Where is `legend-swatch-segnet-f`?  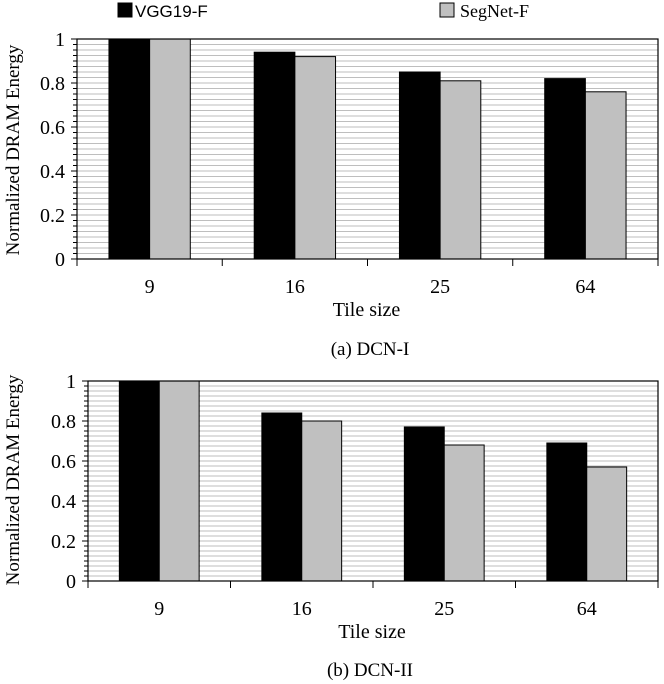
legend-swatch-segnet-f is located at coordinates (447, 10).